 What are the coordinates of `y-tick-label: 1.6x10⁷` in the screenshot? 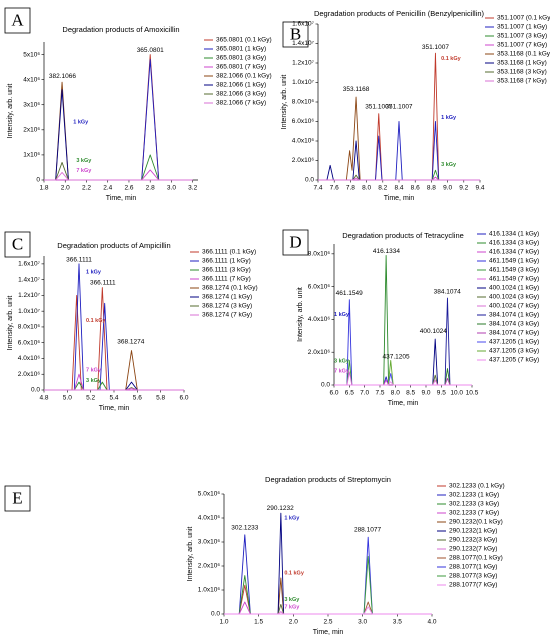 It's located at (303, 24).